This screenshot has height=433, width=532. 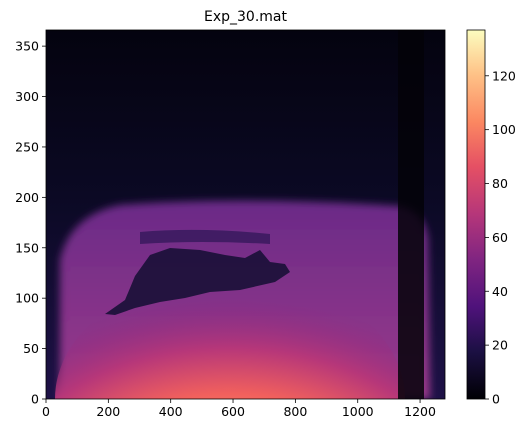 I want to click on colorbar-tick-label: 120, so click(x=504, y=75).